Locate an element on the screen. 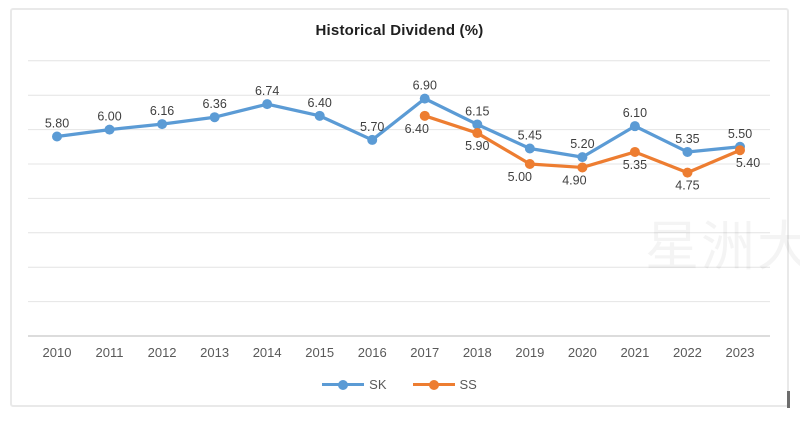 The image size is (800, 430). x-tick-label: 2018 is located at coordinates (477, 352).